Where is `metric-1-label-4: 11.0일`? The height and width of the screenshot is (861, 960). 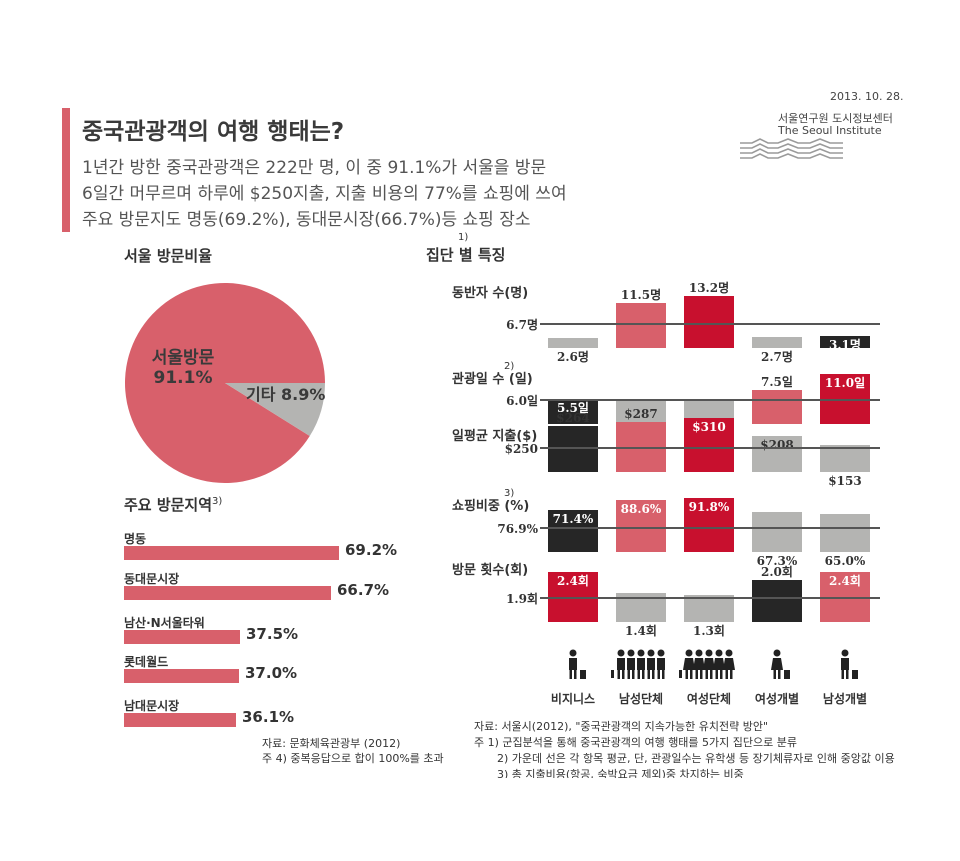 metric-1-label-4: 11.0일 is located at coordinates (845, 383).